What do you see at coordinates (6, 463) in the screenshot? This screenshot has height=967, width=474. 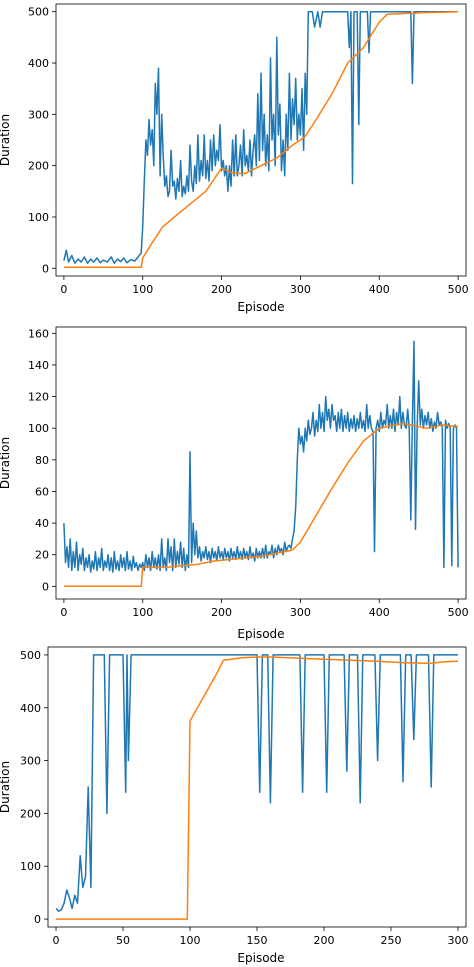 I see `panel-2-ylabel: Duration` at bounding box center [6, 463].